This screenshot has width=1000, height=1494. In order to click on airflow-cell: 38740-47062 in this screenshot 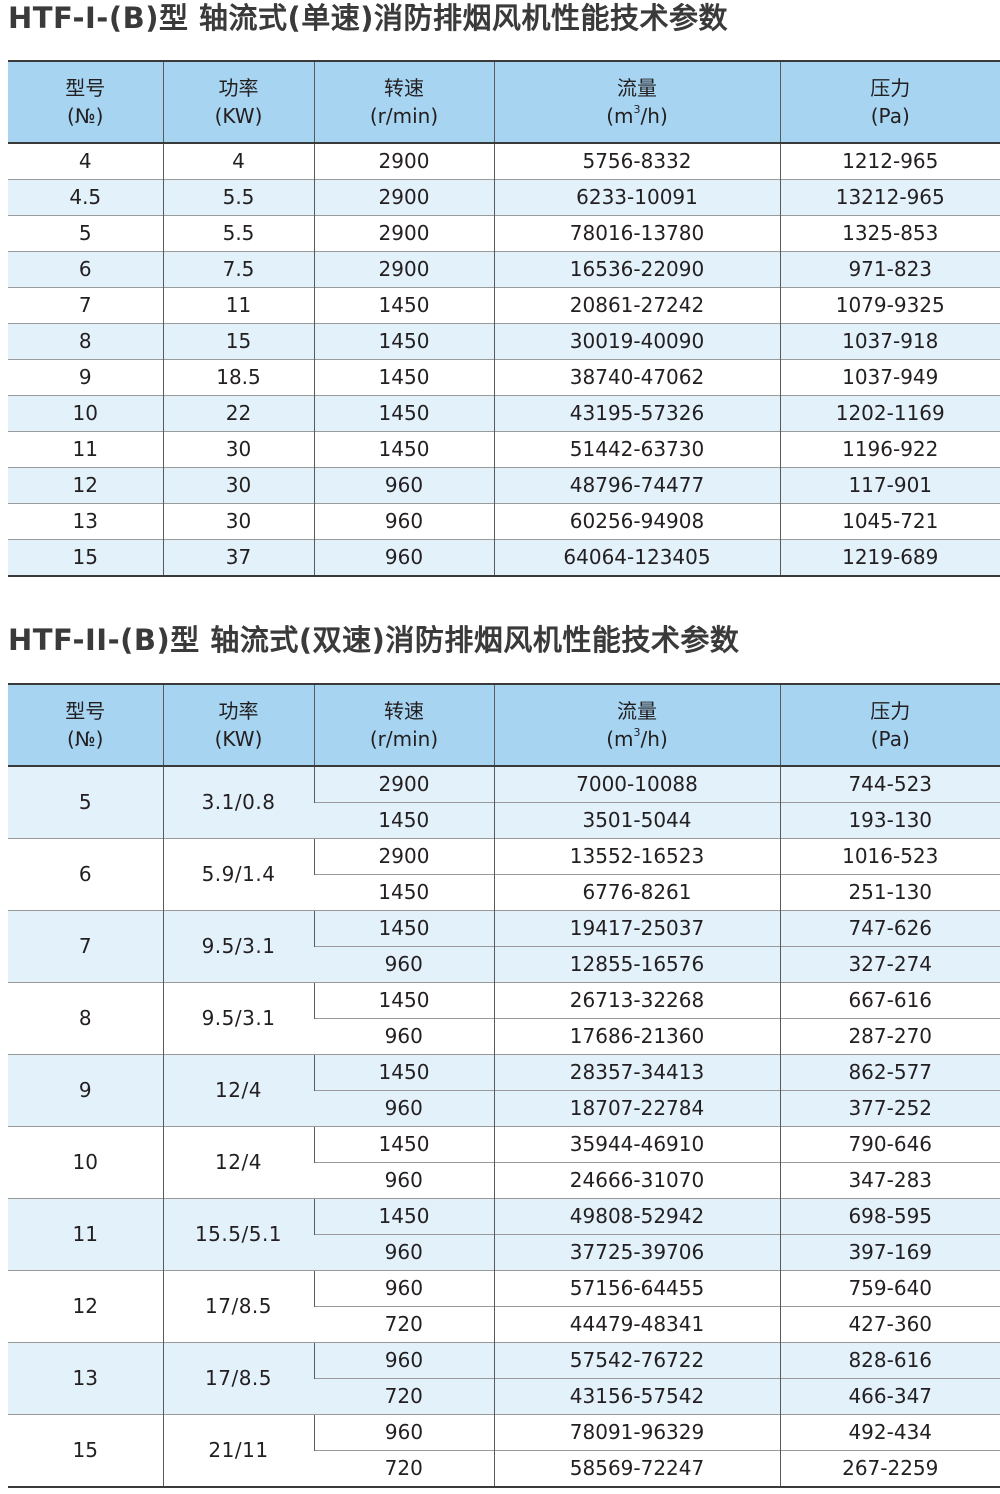, I will do `click(636, 377)`.